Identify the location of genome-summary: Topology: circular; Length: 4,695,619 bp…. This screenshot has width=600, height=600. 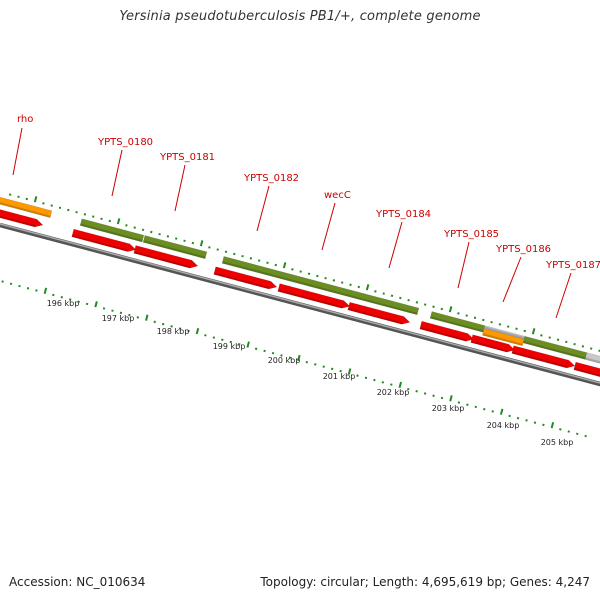
(425, 582).